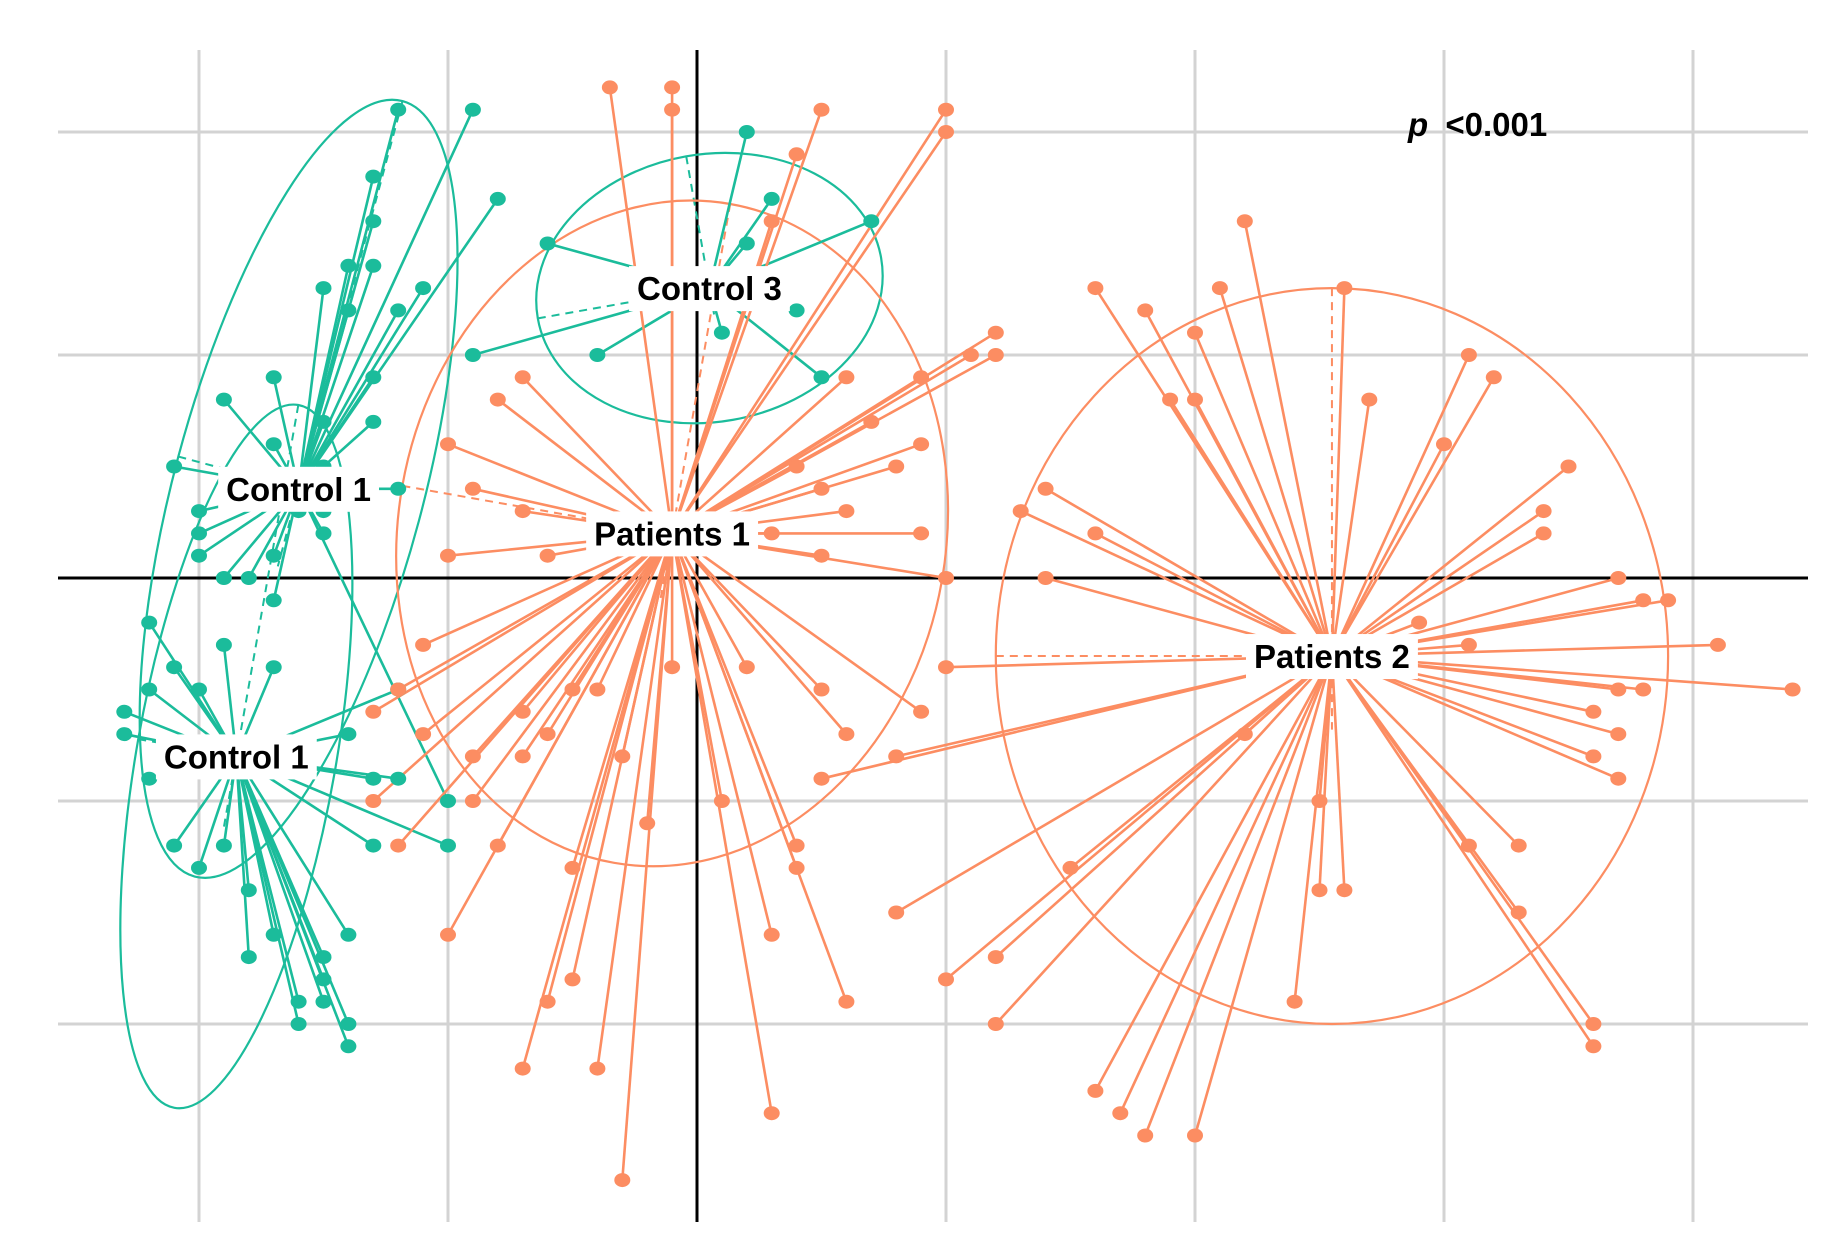 The width and height of the screenshot is (1822, 1241). I want to click on group-label: Control 3, so click(709, 289).